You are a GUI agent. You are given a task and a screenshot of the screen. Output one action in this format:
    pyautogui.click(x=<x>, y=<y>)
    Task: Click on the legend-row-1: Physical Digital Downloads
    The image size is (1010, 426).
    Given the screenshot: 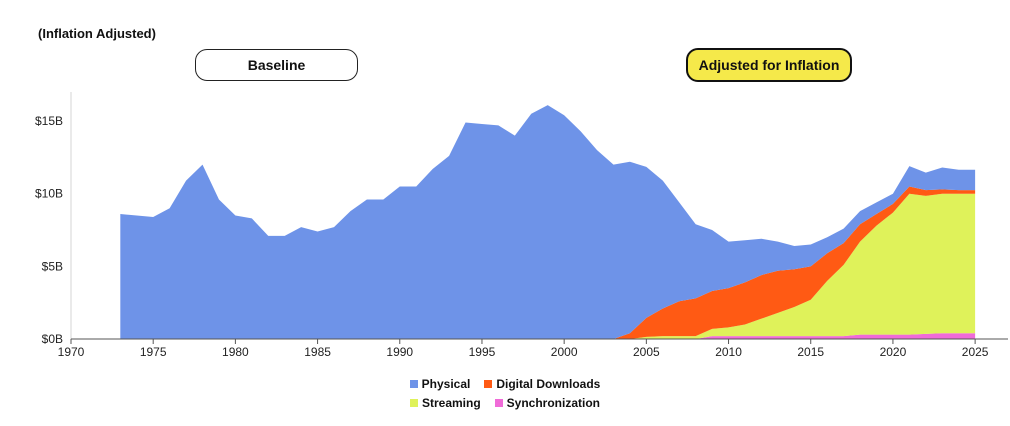 What is the action you would take?
    pyautogui.click(x=505, y=384)
    